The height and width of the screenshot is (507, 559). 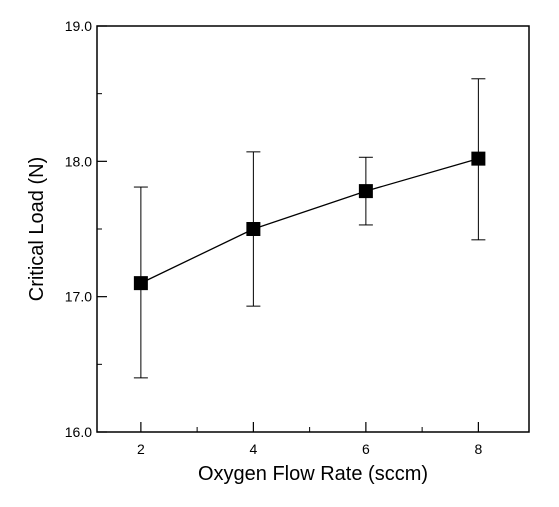 I want to click on y-tick-label: 19.0, so click(x=78, y=26).